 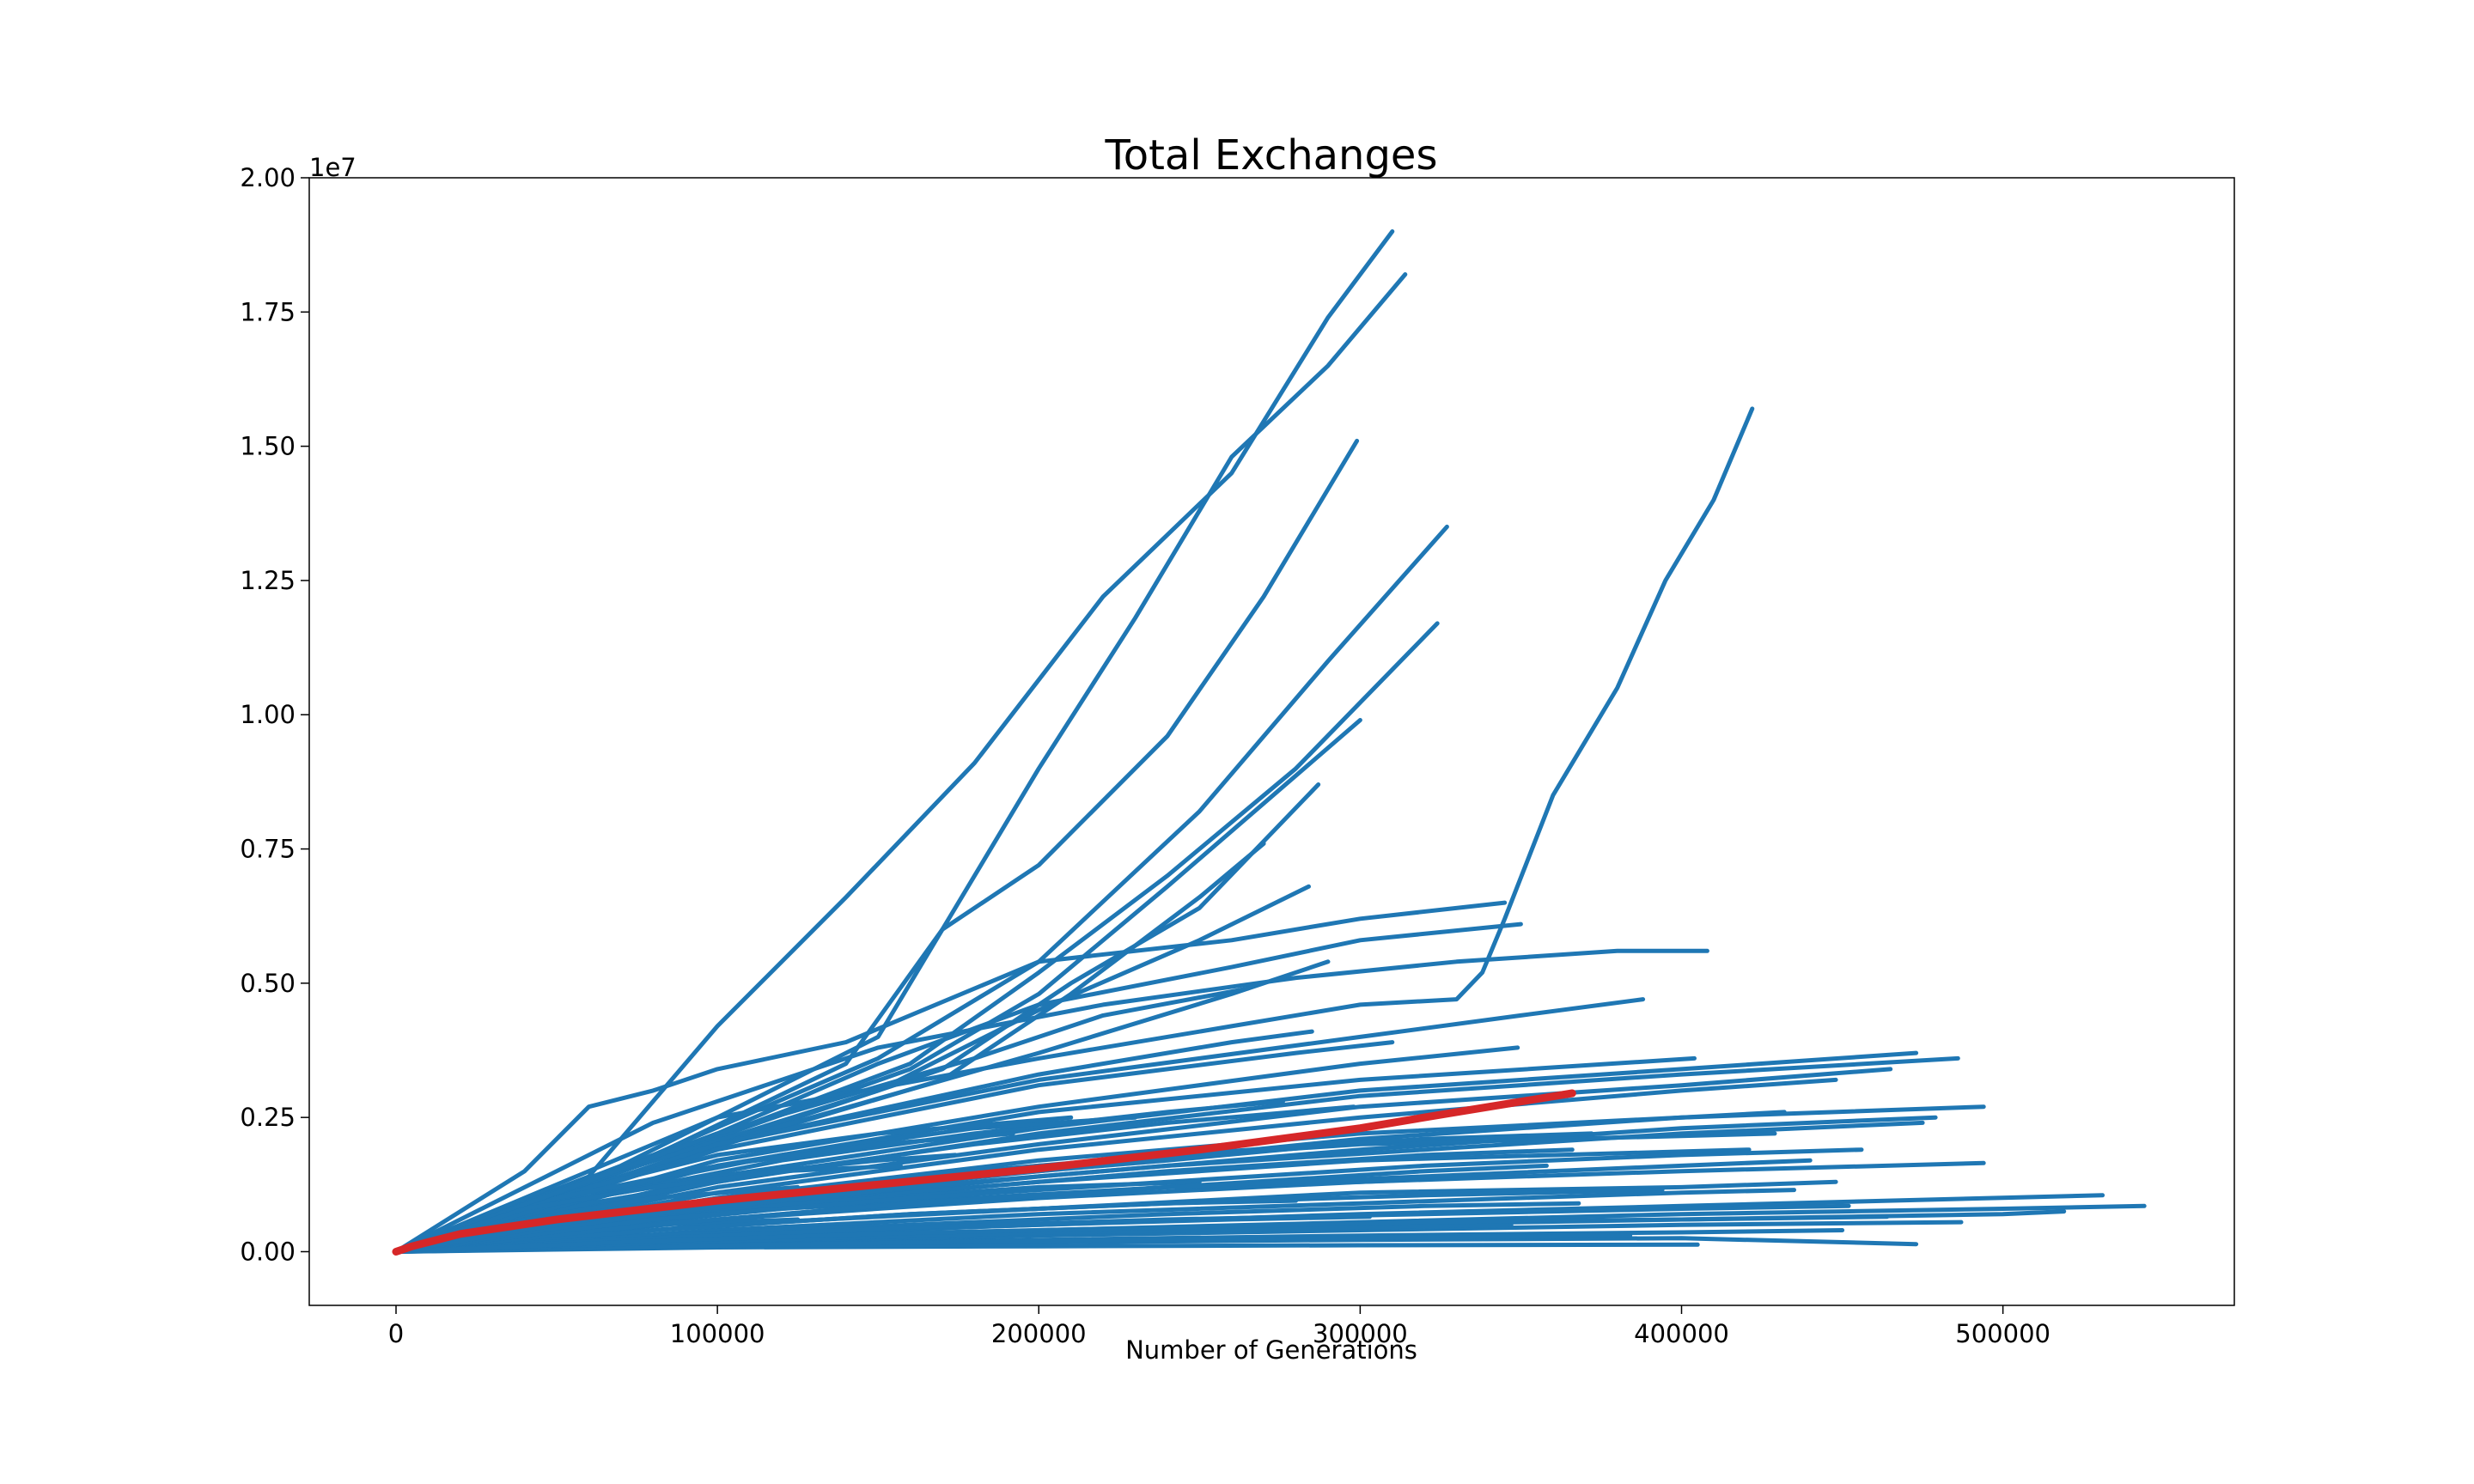 What do you see at coordinates (332, 168) in the screenshot?
I see `y-offset-label: 1e7` at bounding box center [332, 168].